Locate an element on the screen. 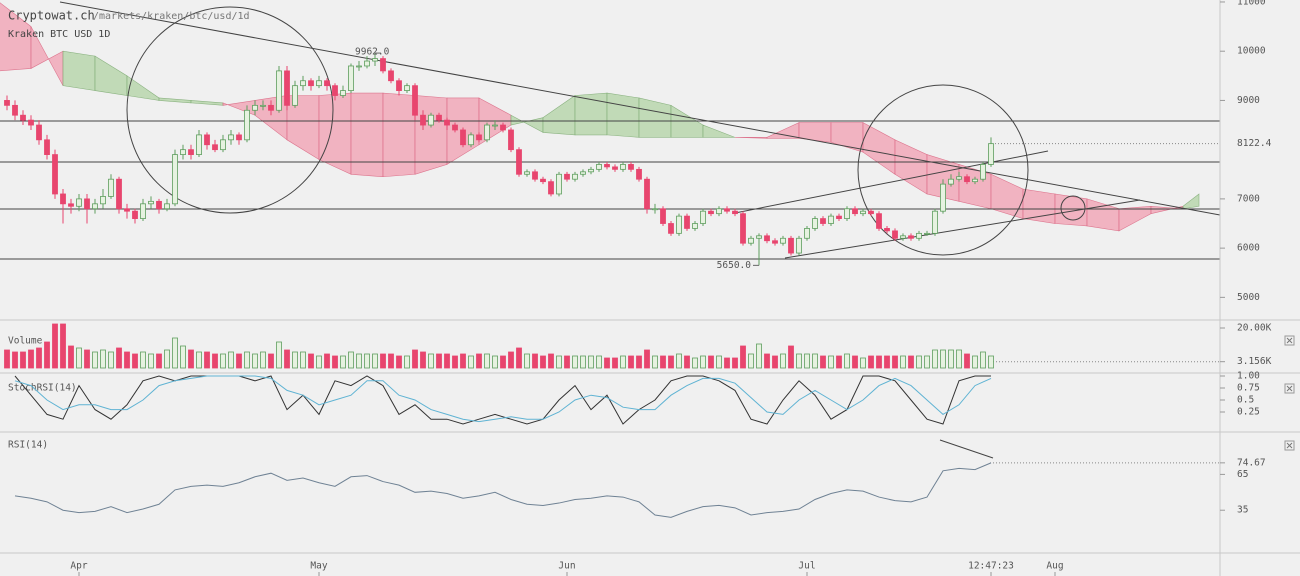 The width and height of the screenshot is (1300, 576). y-tick-label: 5000 is located at coordinates (1248, 297).